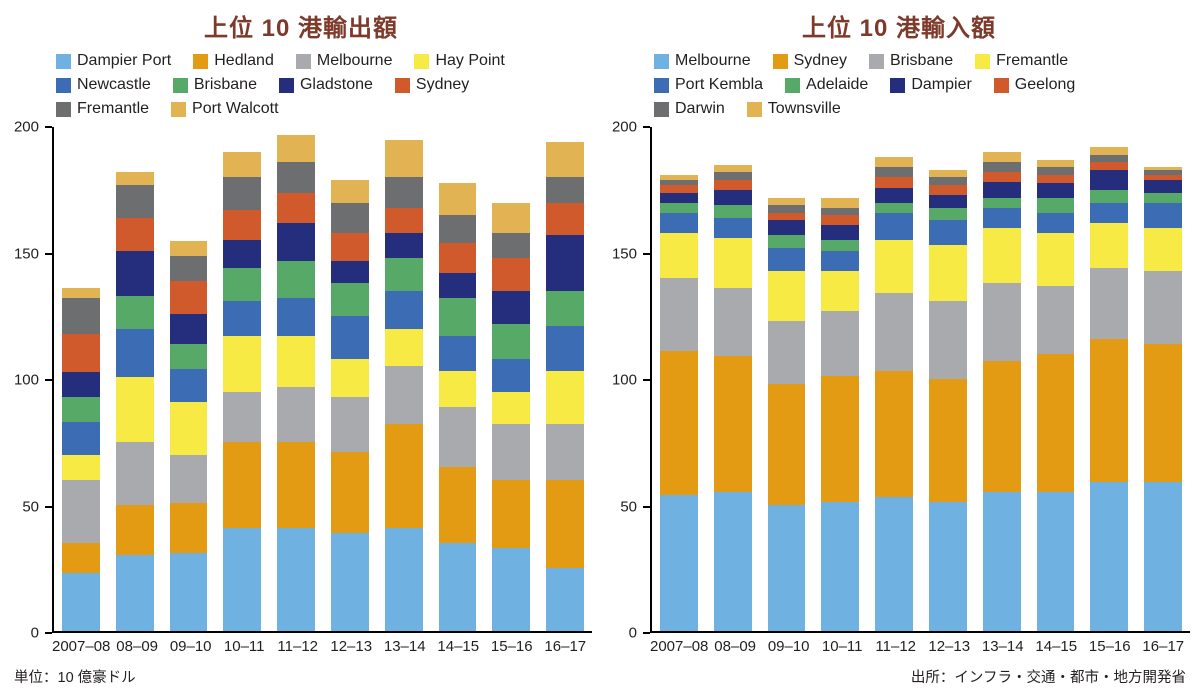 The image size is (1200, 695). What do you see at coordinates (190, 646) in the screenshot?
I see `x-tick-label: 09–10` at bounding box center [190, 646].